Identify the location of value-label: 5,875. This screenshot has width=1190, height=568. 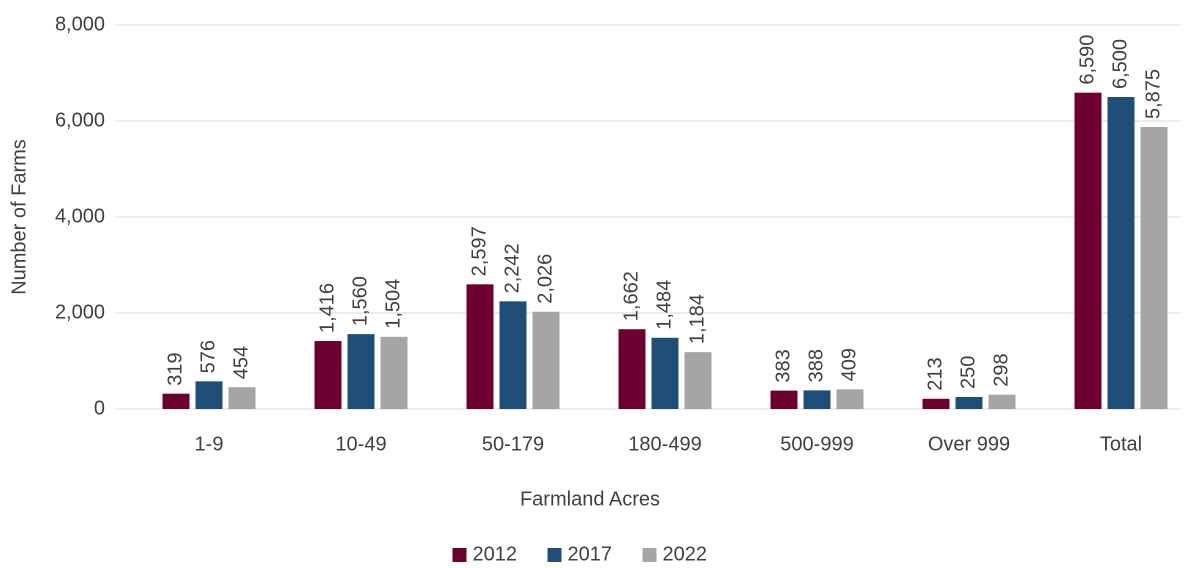
(1153, 94).